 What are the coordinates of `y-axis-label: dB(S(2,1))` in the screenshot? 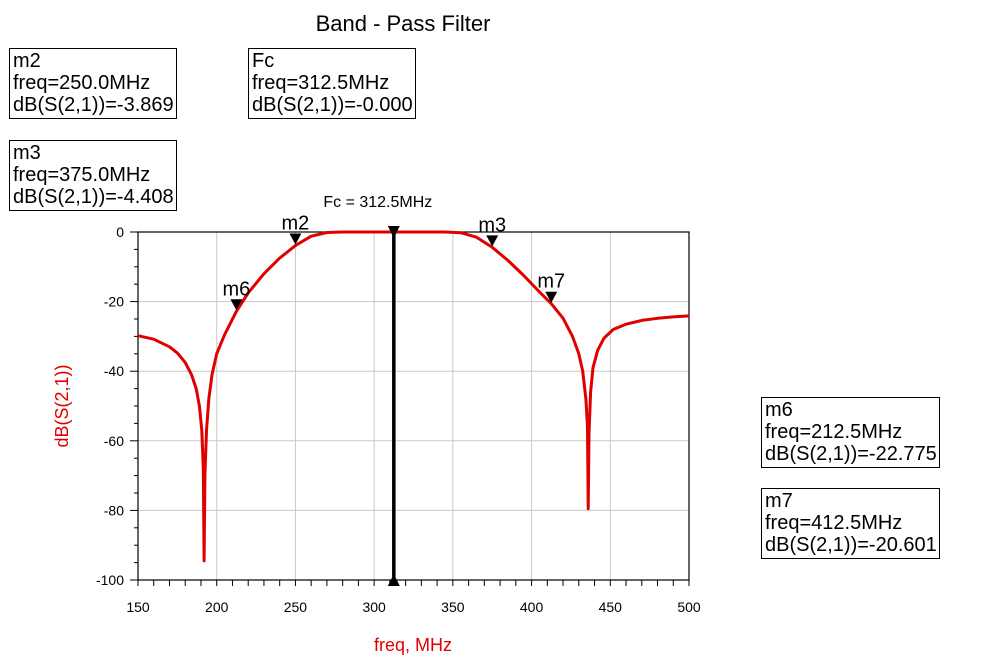 It's located at (62, 405).